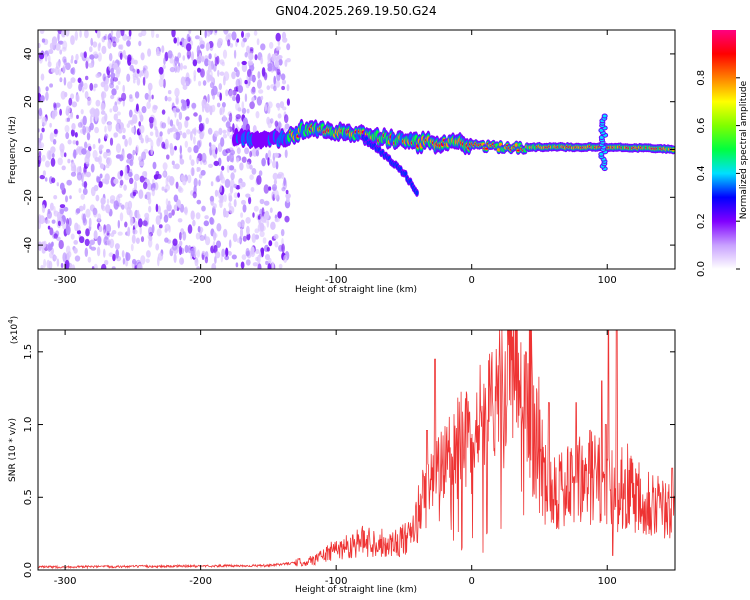  Describe the element at coordinates (607, 280) in the screenshot. I see `x-tick-label: 100` at that location.